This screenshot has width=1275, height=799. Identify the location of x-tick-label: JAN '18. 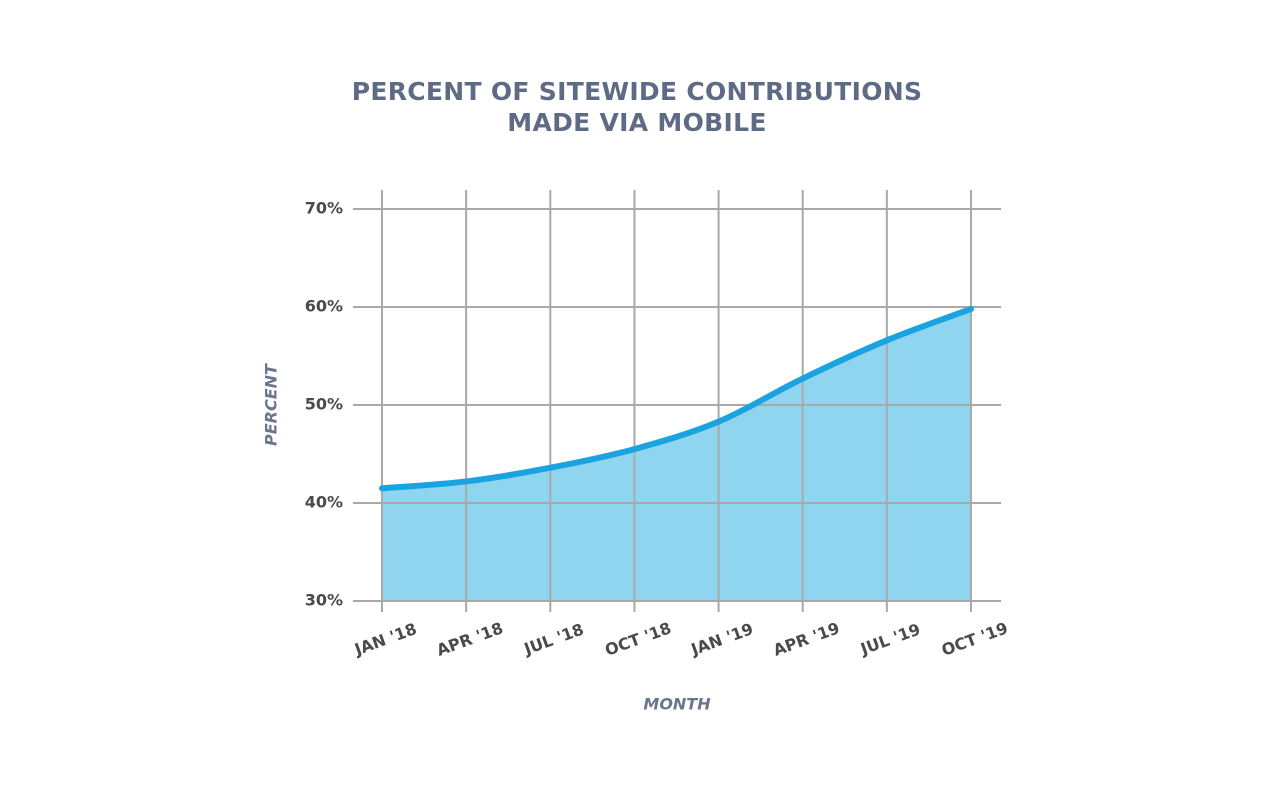
(385, 639).